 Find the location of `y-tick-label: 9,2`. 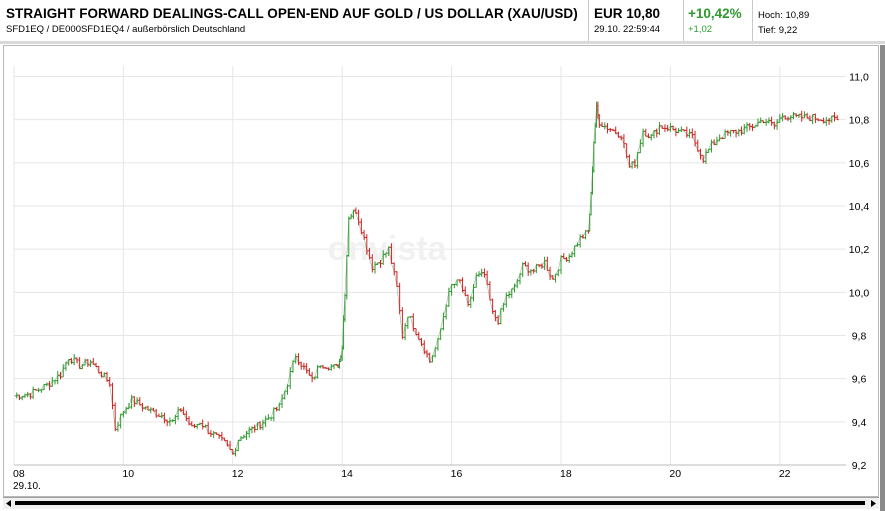

y-tick-label: 9,2 is located at coordinates (859, 466).